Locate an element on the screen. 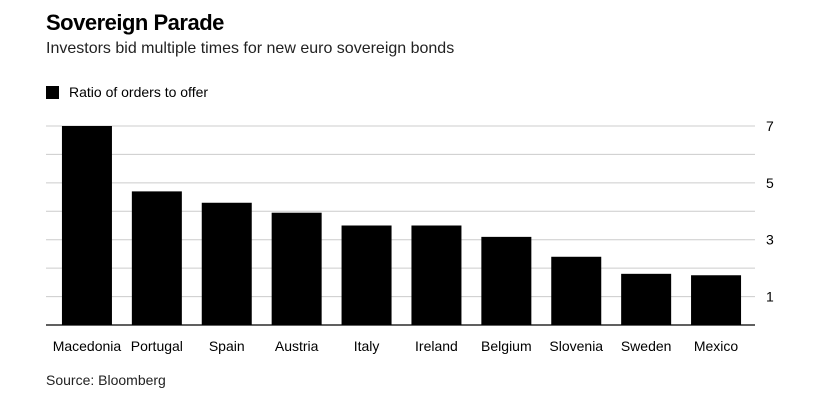 Image resolution: width=831 pixels, height=408 pixels. y-tick-label: 7 is located at coordinates (770, 126).